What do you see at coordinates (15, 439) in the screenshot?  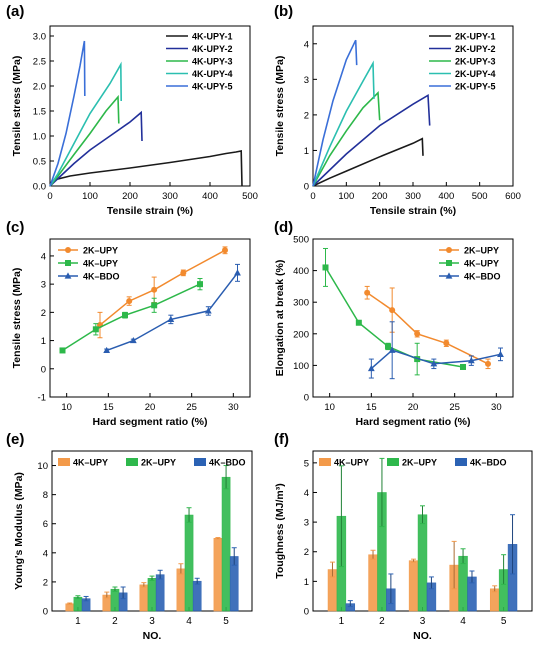 I see `panel-label: (e)` at bounding box center [15, 439].